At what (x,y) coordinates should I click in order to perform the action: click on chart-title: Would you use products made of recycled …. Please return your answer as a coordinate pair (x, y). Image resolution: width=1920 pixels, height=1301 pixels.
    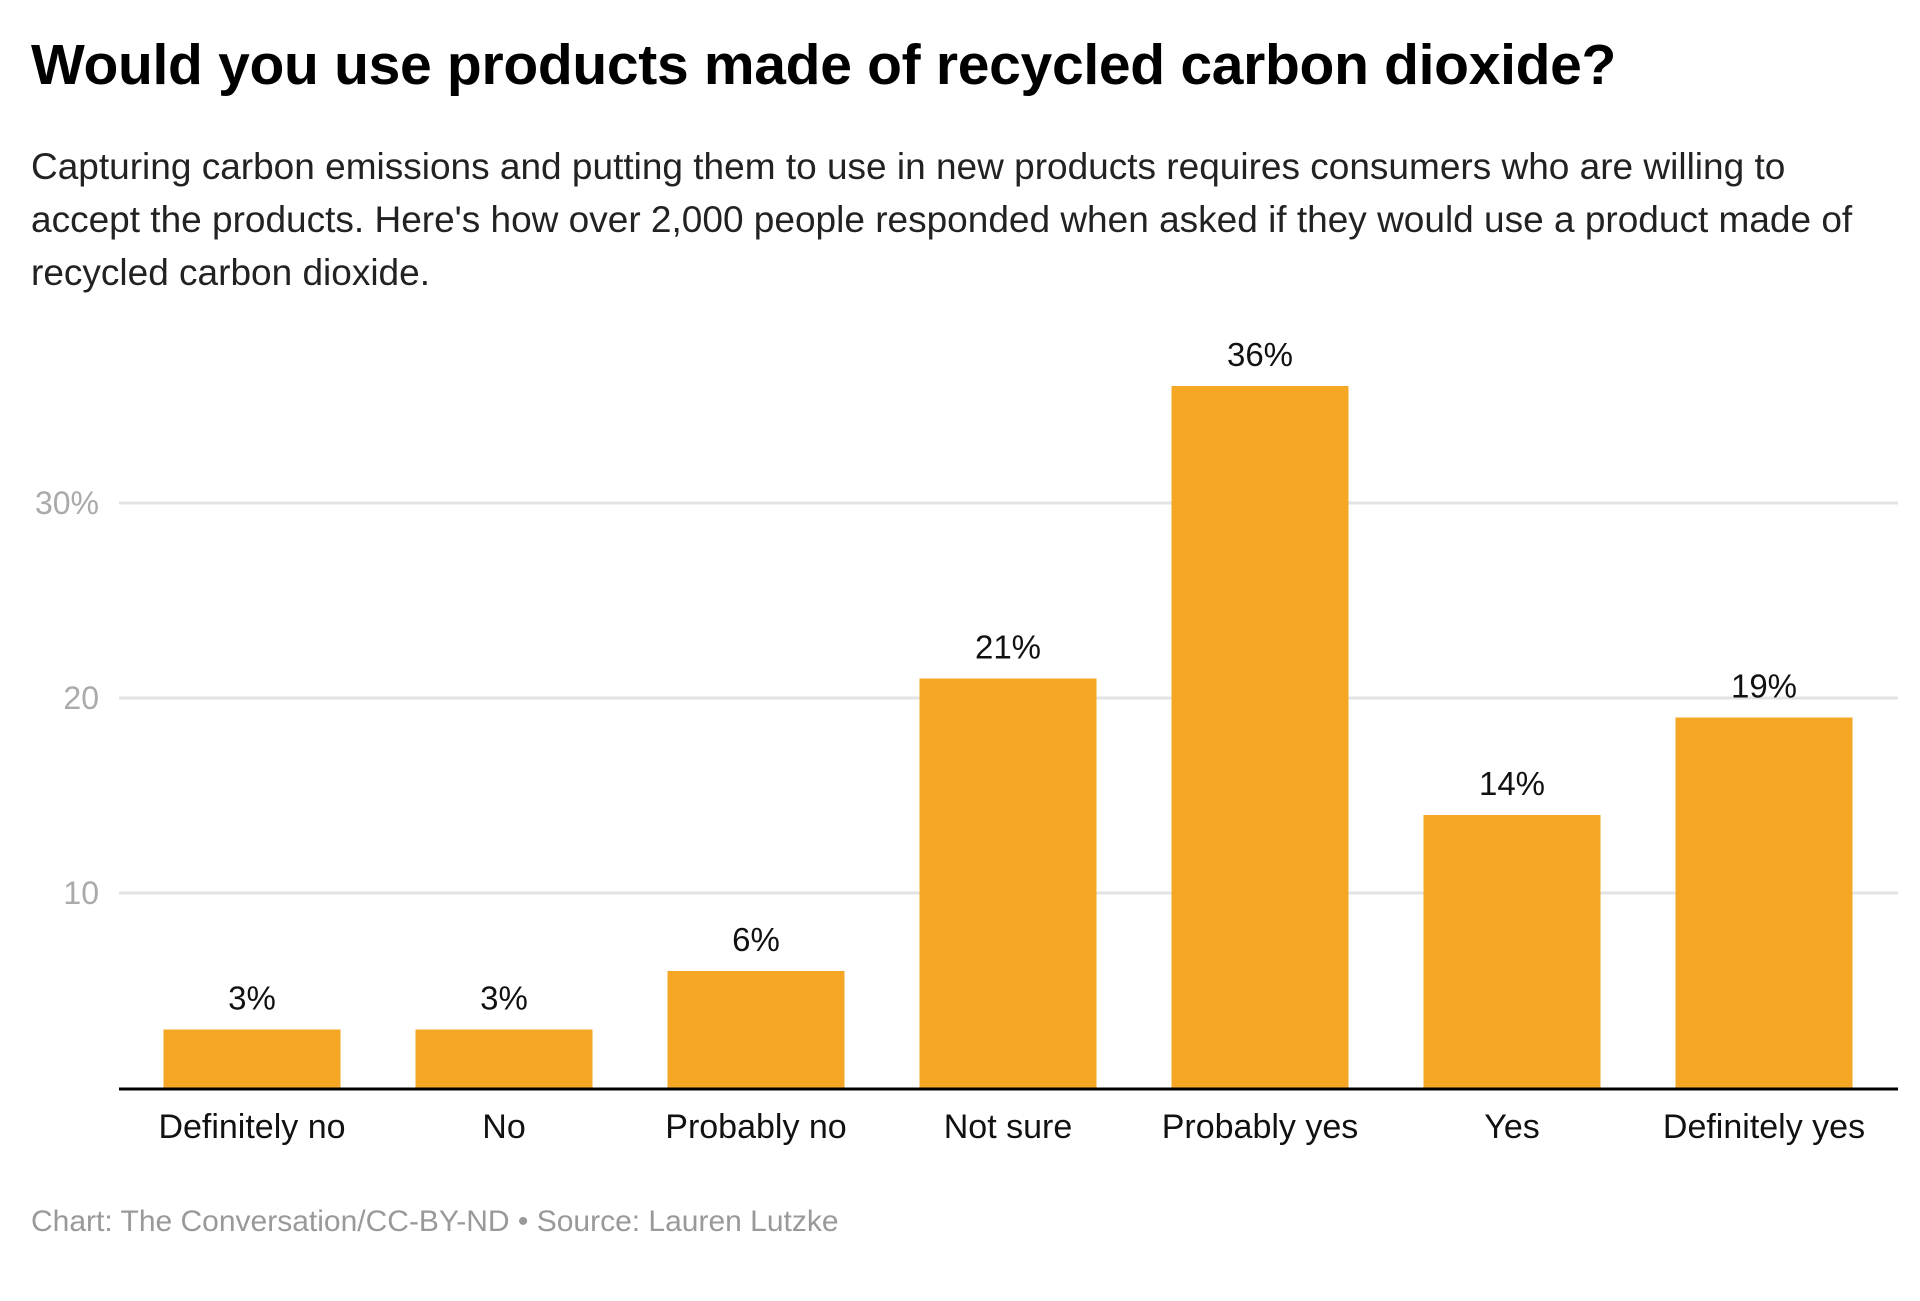
    Looking at the image, I should click on (824, 65).